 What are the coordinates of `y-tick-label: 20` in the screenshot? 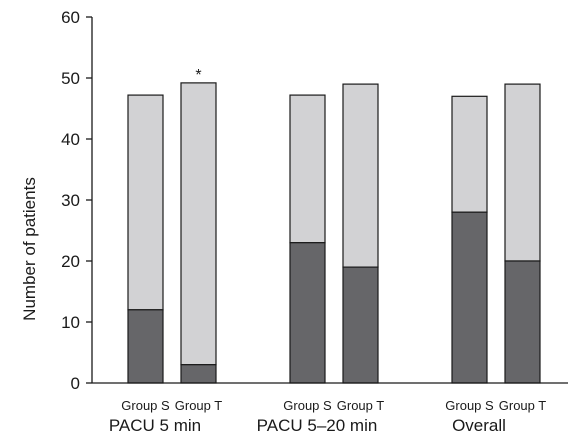 It's located at (70, 261).